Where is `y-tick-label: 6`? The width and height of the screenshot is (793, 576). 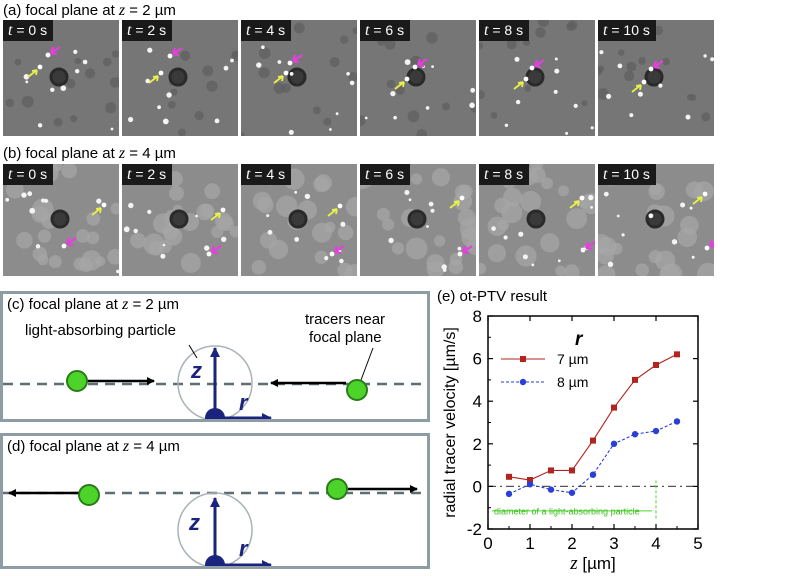 y-tick-label: 6 is located at coordinates (477, 359).